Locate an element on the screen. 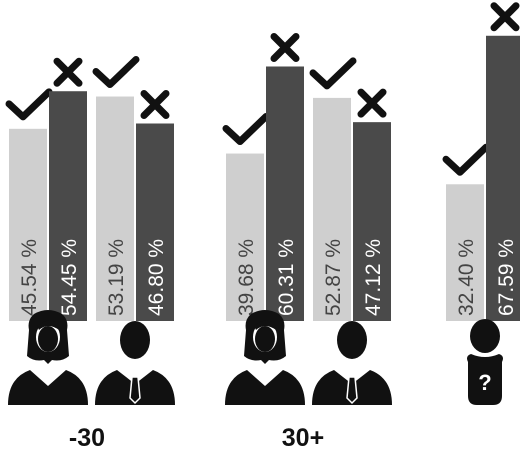 This screenshot has height=452, width=520. bar-value-label: 39.68 % is located at coordinates (246, 277).